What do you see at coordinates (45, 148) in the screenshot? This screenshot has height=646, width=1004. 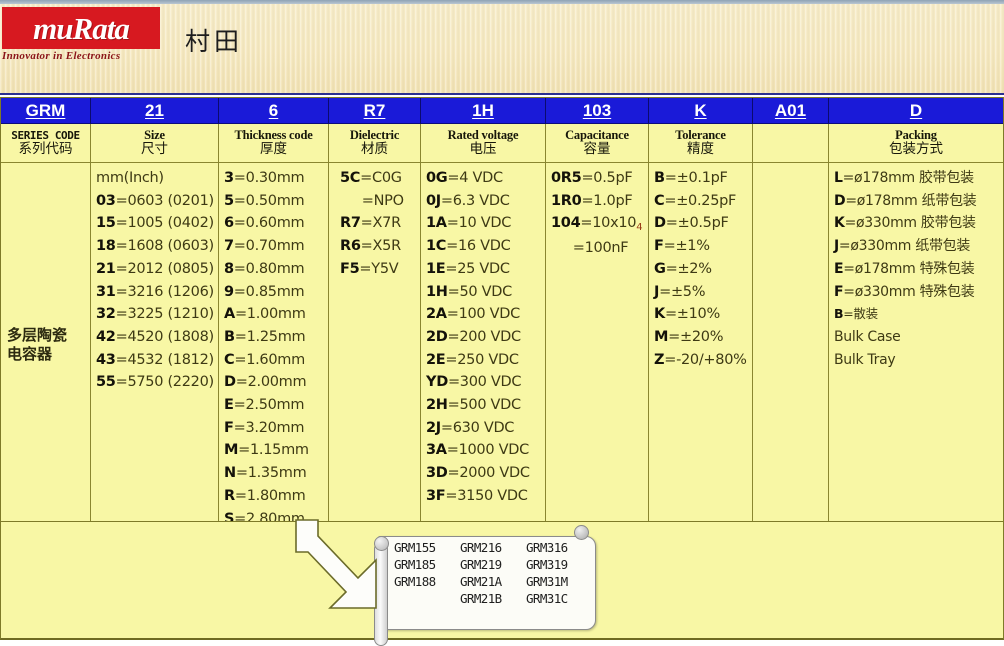 I see `subheader-series-code-cn: 系列代码` at bounding box center [45, 148].